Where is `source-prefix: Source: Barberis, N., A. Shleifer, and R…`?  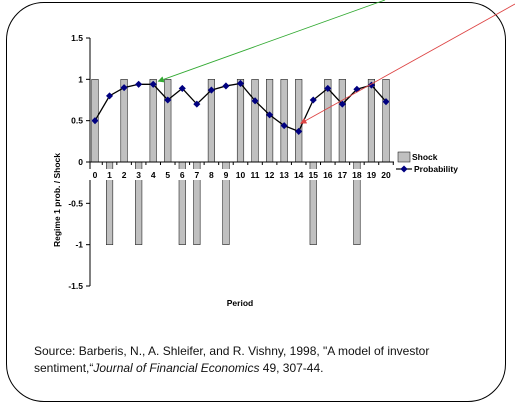
source-prefix: Source: Barberis, N., A. Shleifer, and R… is located at coordinates (232, 359).